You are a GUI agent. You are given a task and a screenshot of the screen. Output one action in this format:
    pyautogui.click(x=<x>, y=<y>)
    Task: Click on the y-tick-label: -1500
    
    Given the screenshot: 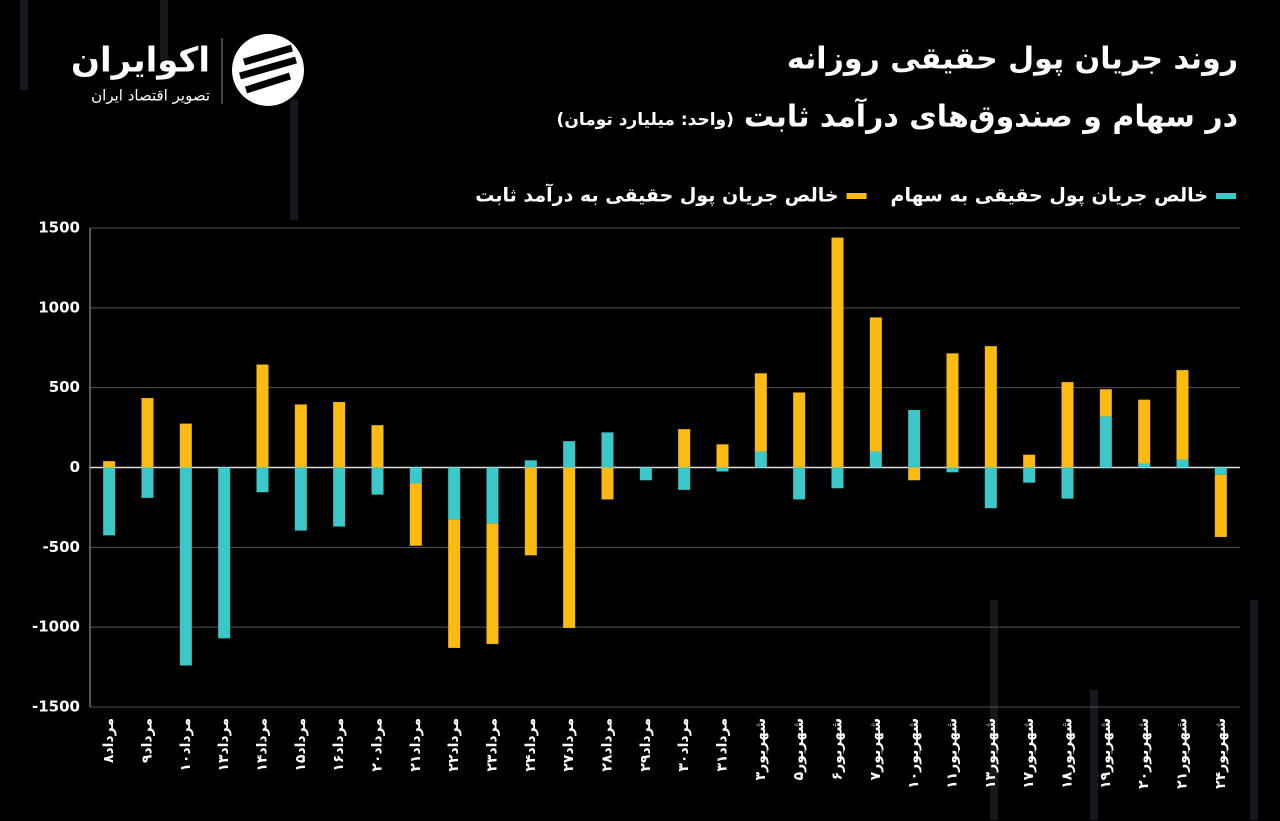 What is the action you would take?
    pyautogui.click(x=56, y=707)
    